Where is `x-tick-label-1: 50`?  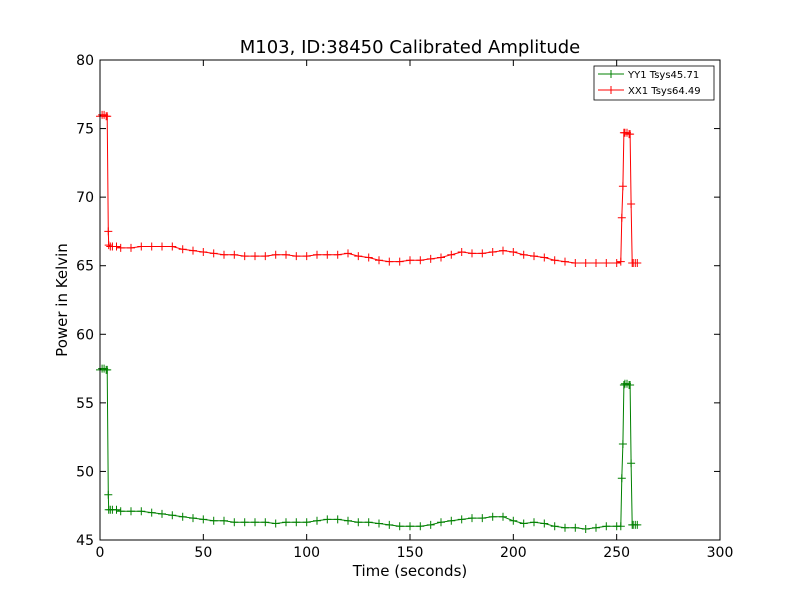
x-tick-label-1: 50 is located at coordinates (203, 553).